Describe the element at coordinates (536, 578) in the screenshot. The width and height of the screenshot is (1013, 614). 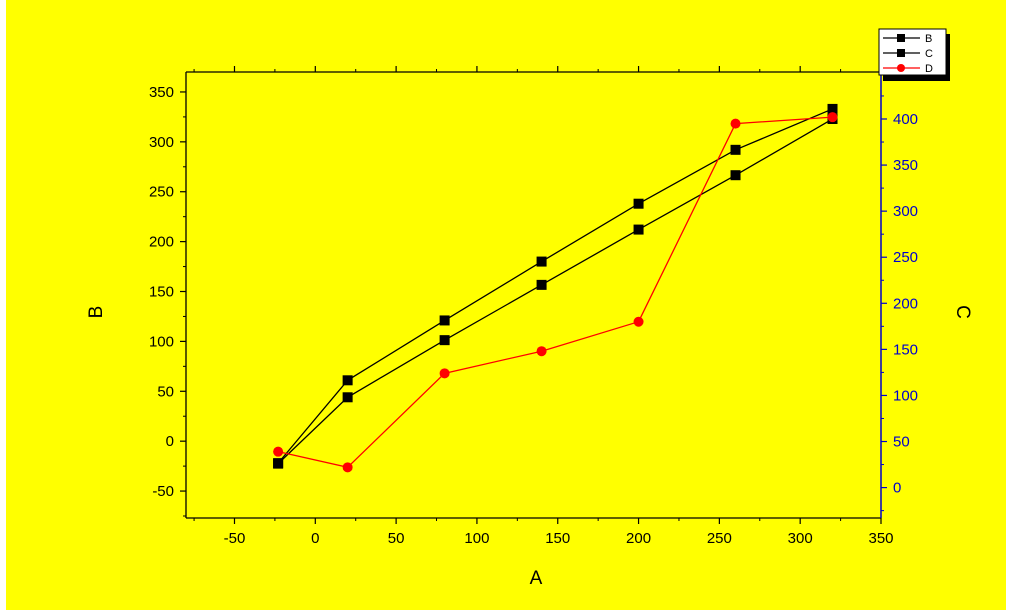
I see `x-axis-title: A` at that location.